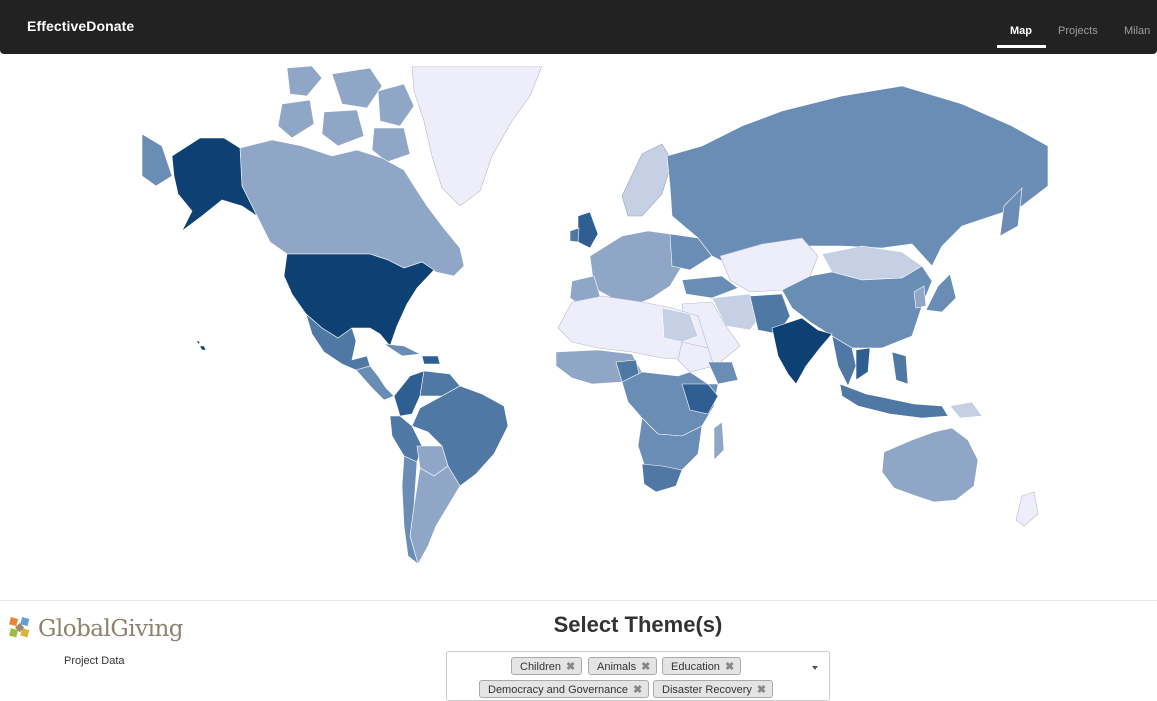 The height and width of the screenshot is (701, 1157). Describe the element at coordinates (81, 26) in the screenshot. I see `brand-link: EffectiveDonate` at that location.